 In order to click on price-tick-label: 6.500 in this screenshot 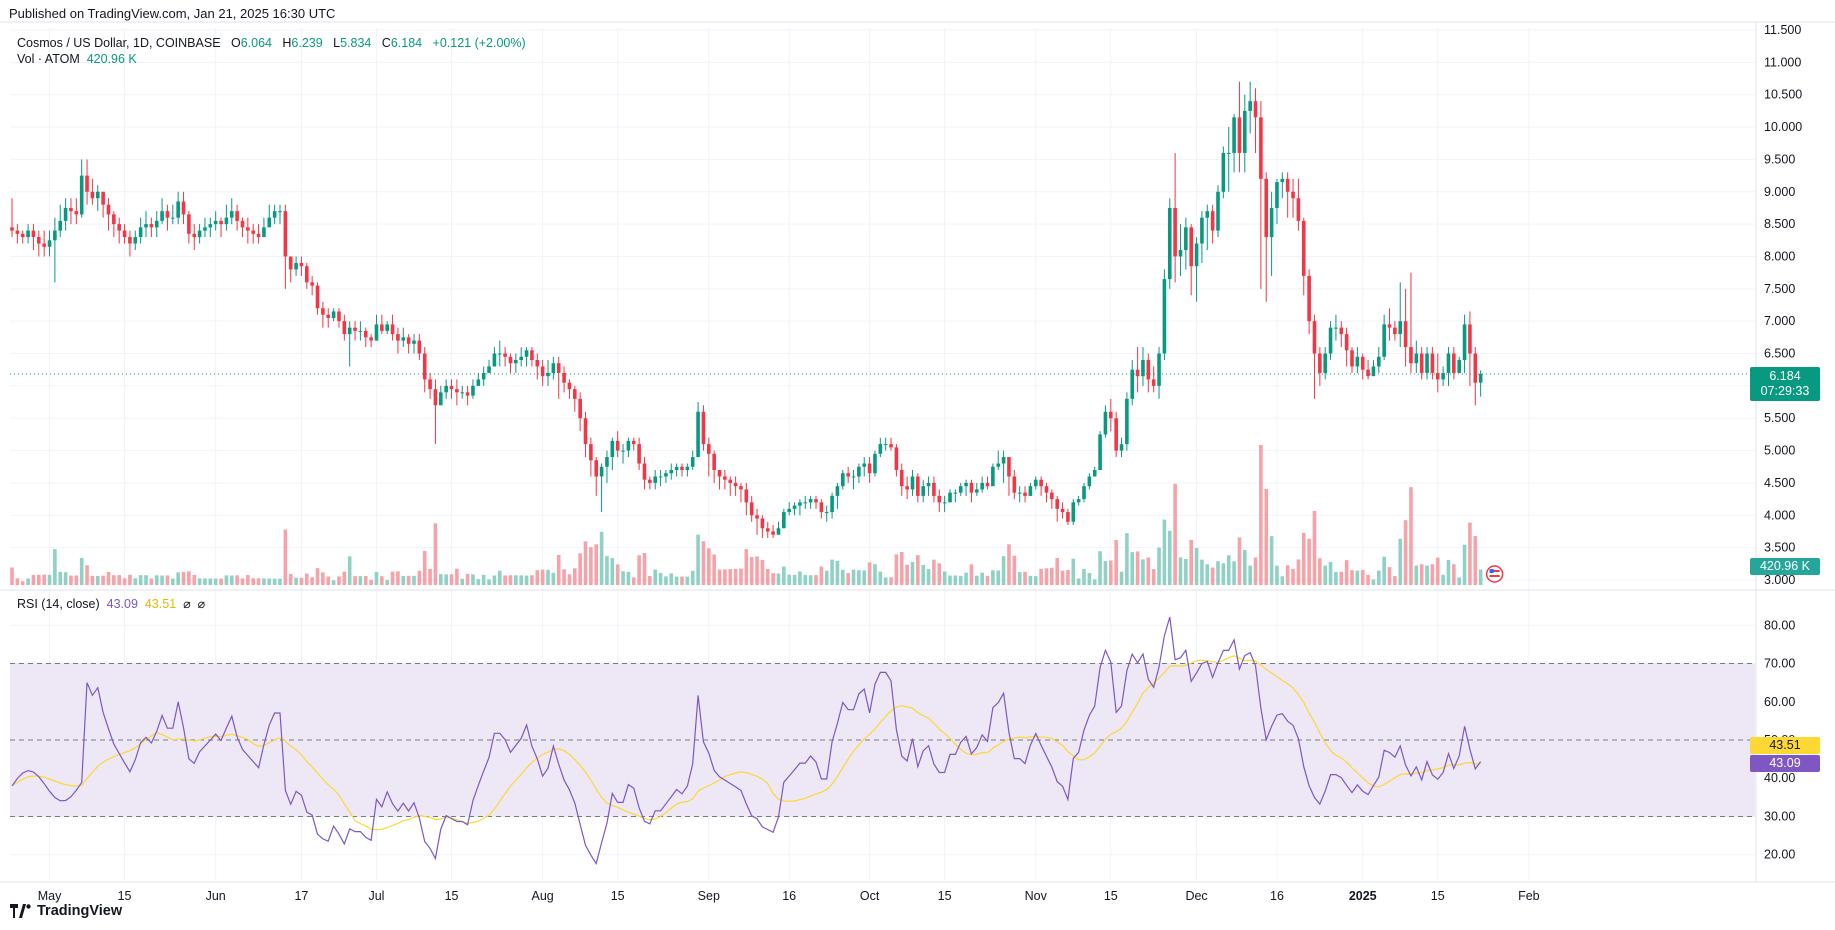, I will do `click(1779, 354)`.